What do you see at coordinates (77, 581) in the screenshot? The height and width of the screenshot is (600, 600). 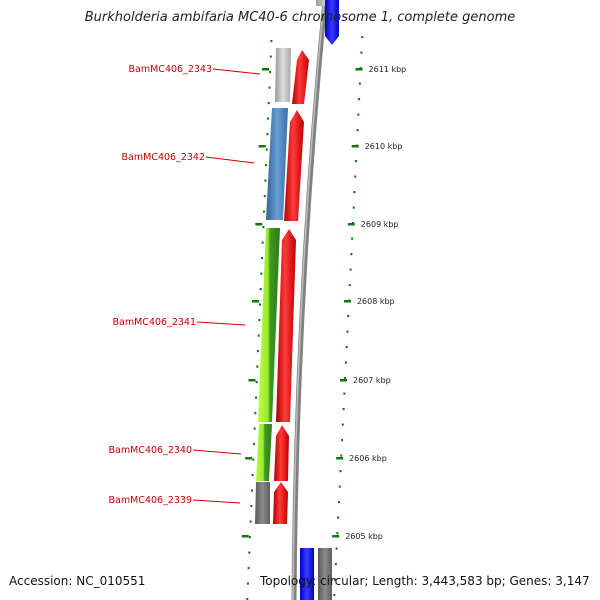 I see `accession-text: Accession: NC_010551` at bounding box center [77, 581].